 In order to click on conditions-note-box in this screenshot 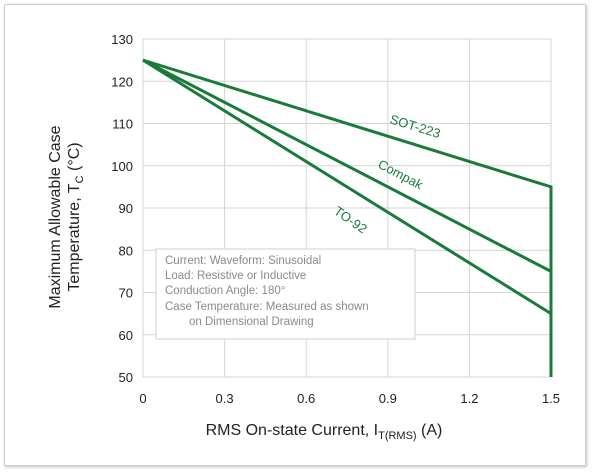, I will do `click(285, 294)`.